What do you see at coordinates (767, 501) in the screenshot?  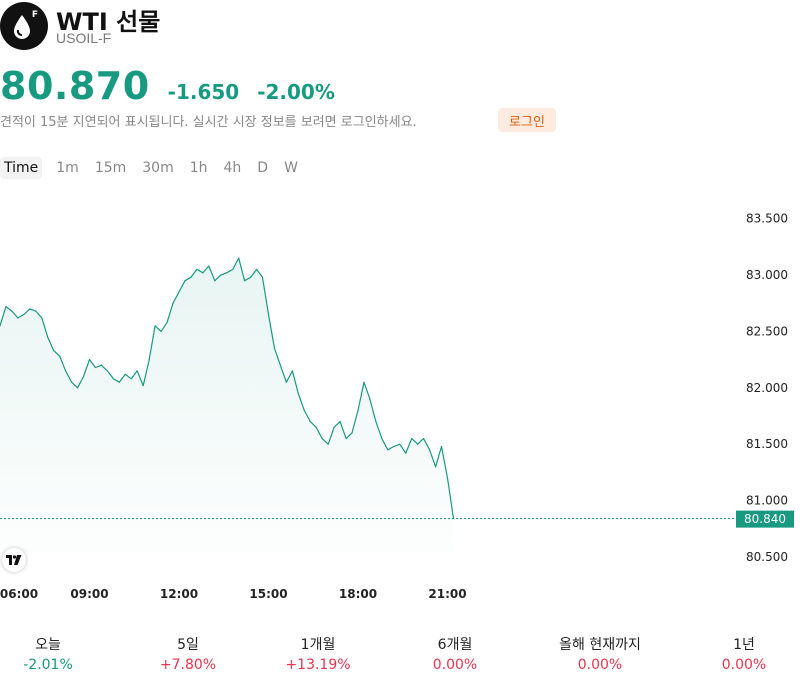 I see `y-tick-label: 81.000` at bounding box center [767, 501].